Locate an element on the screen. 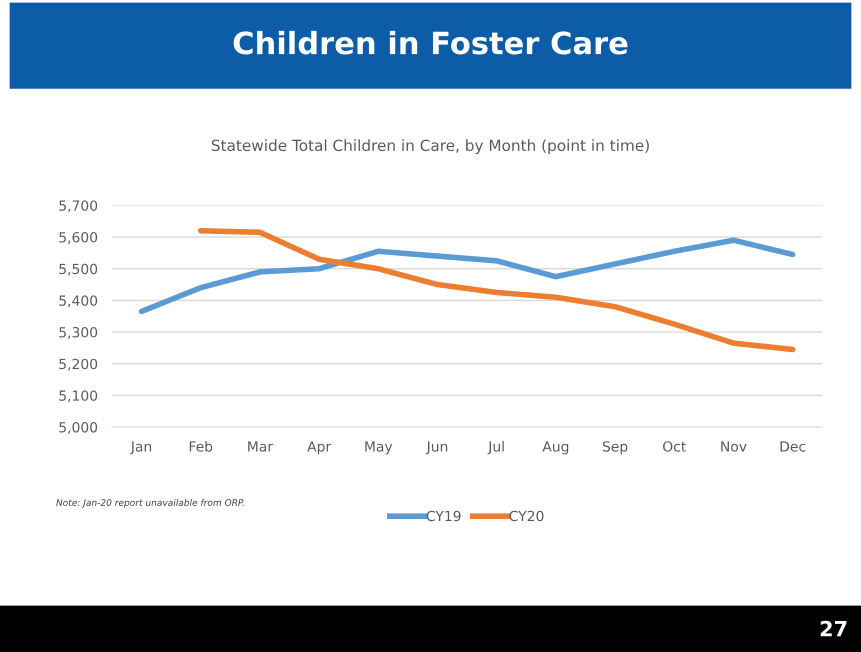 This screenshot has width=861, height=652. x-tick-label: Feb is located at coordinates (201, 446).